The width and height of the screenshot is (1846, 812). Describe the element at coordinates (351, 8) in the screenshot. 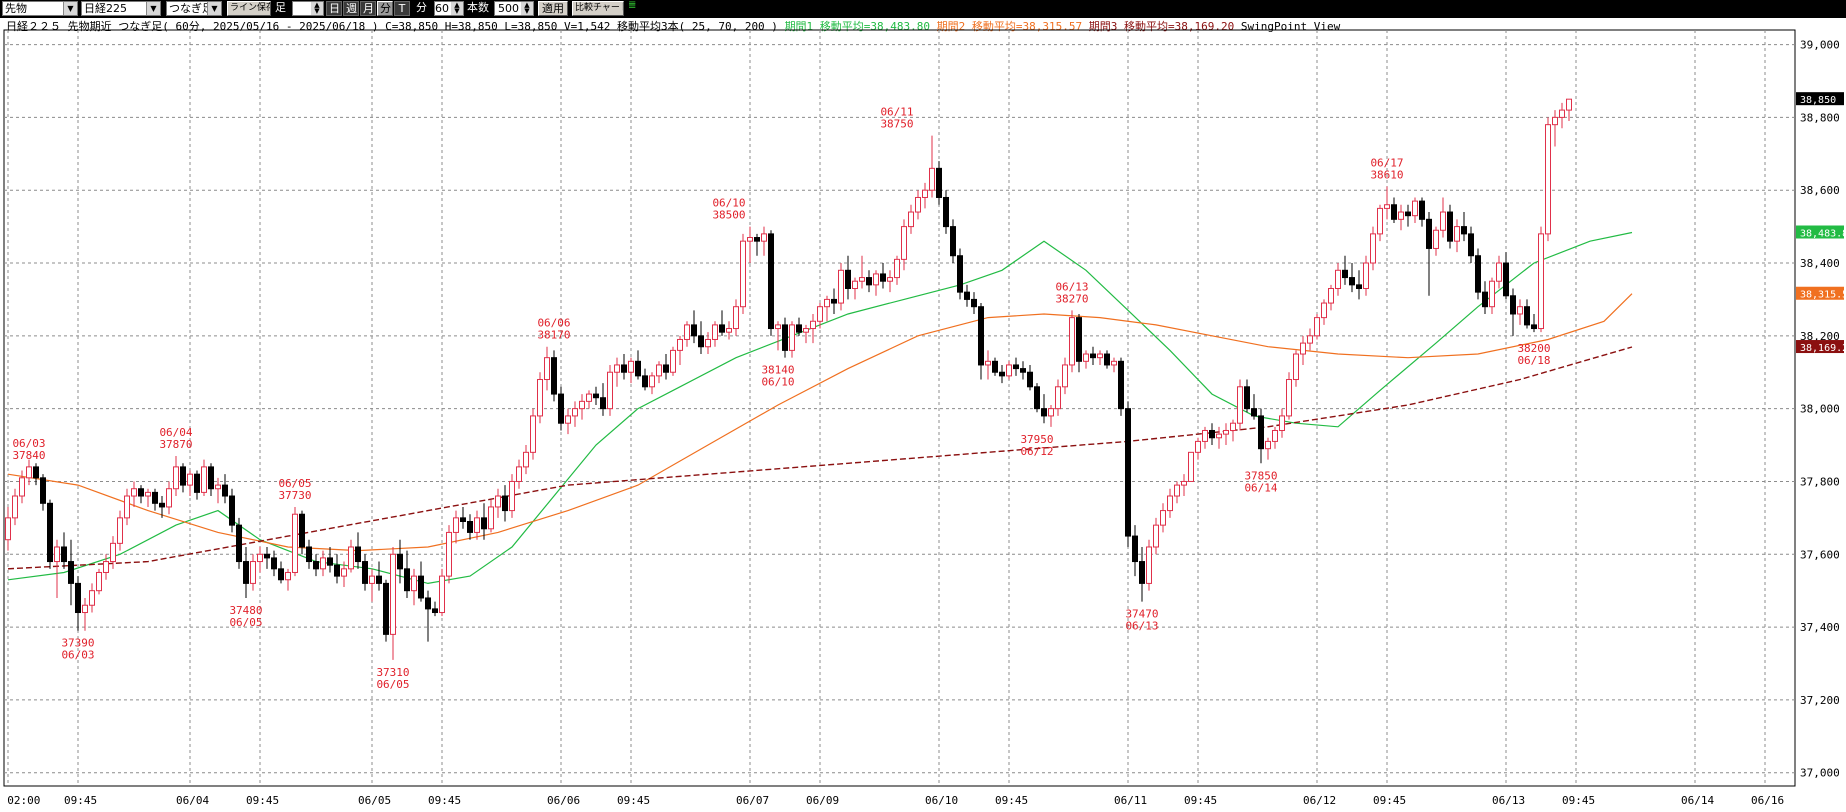

I see `period-week-button: 週` at that location.